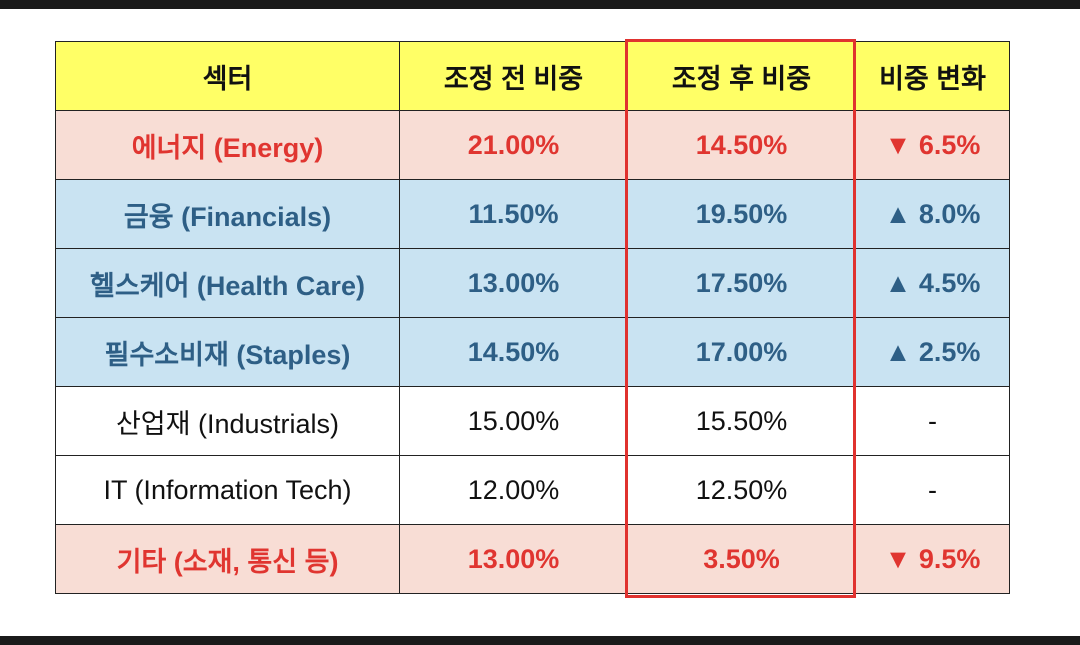 The width and height of the screenshot is (1080, 645). What do you see at coordinates (932, 214) in the screenshot?
I see `change-cell: ▲ 8.0%` at bounding box center [932, 214].